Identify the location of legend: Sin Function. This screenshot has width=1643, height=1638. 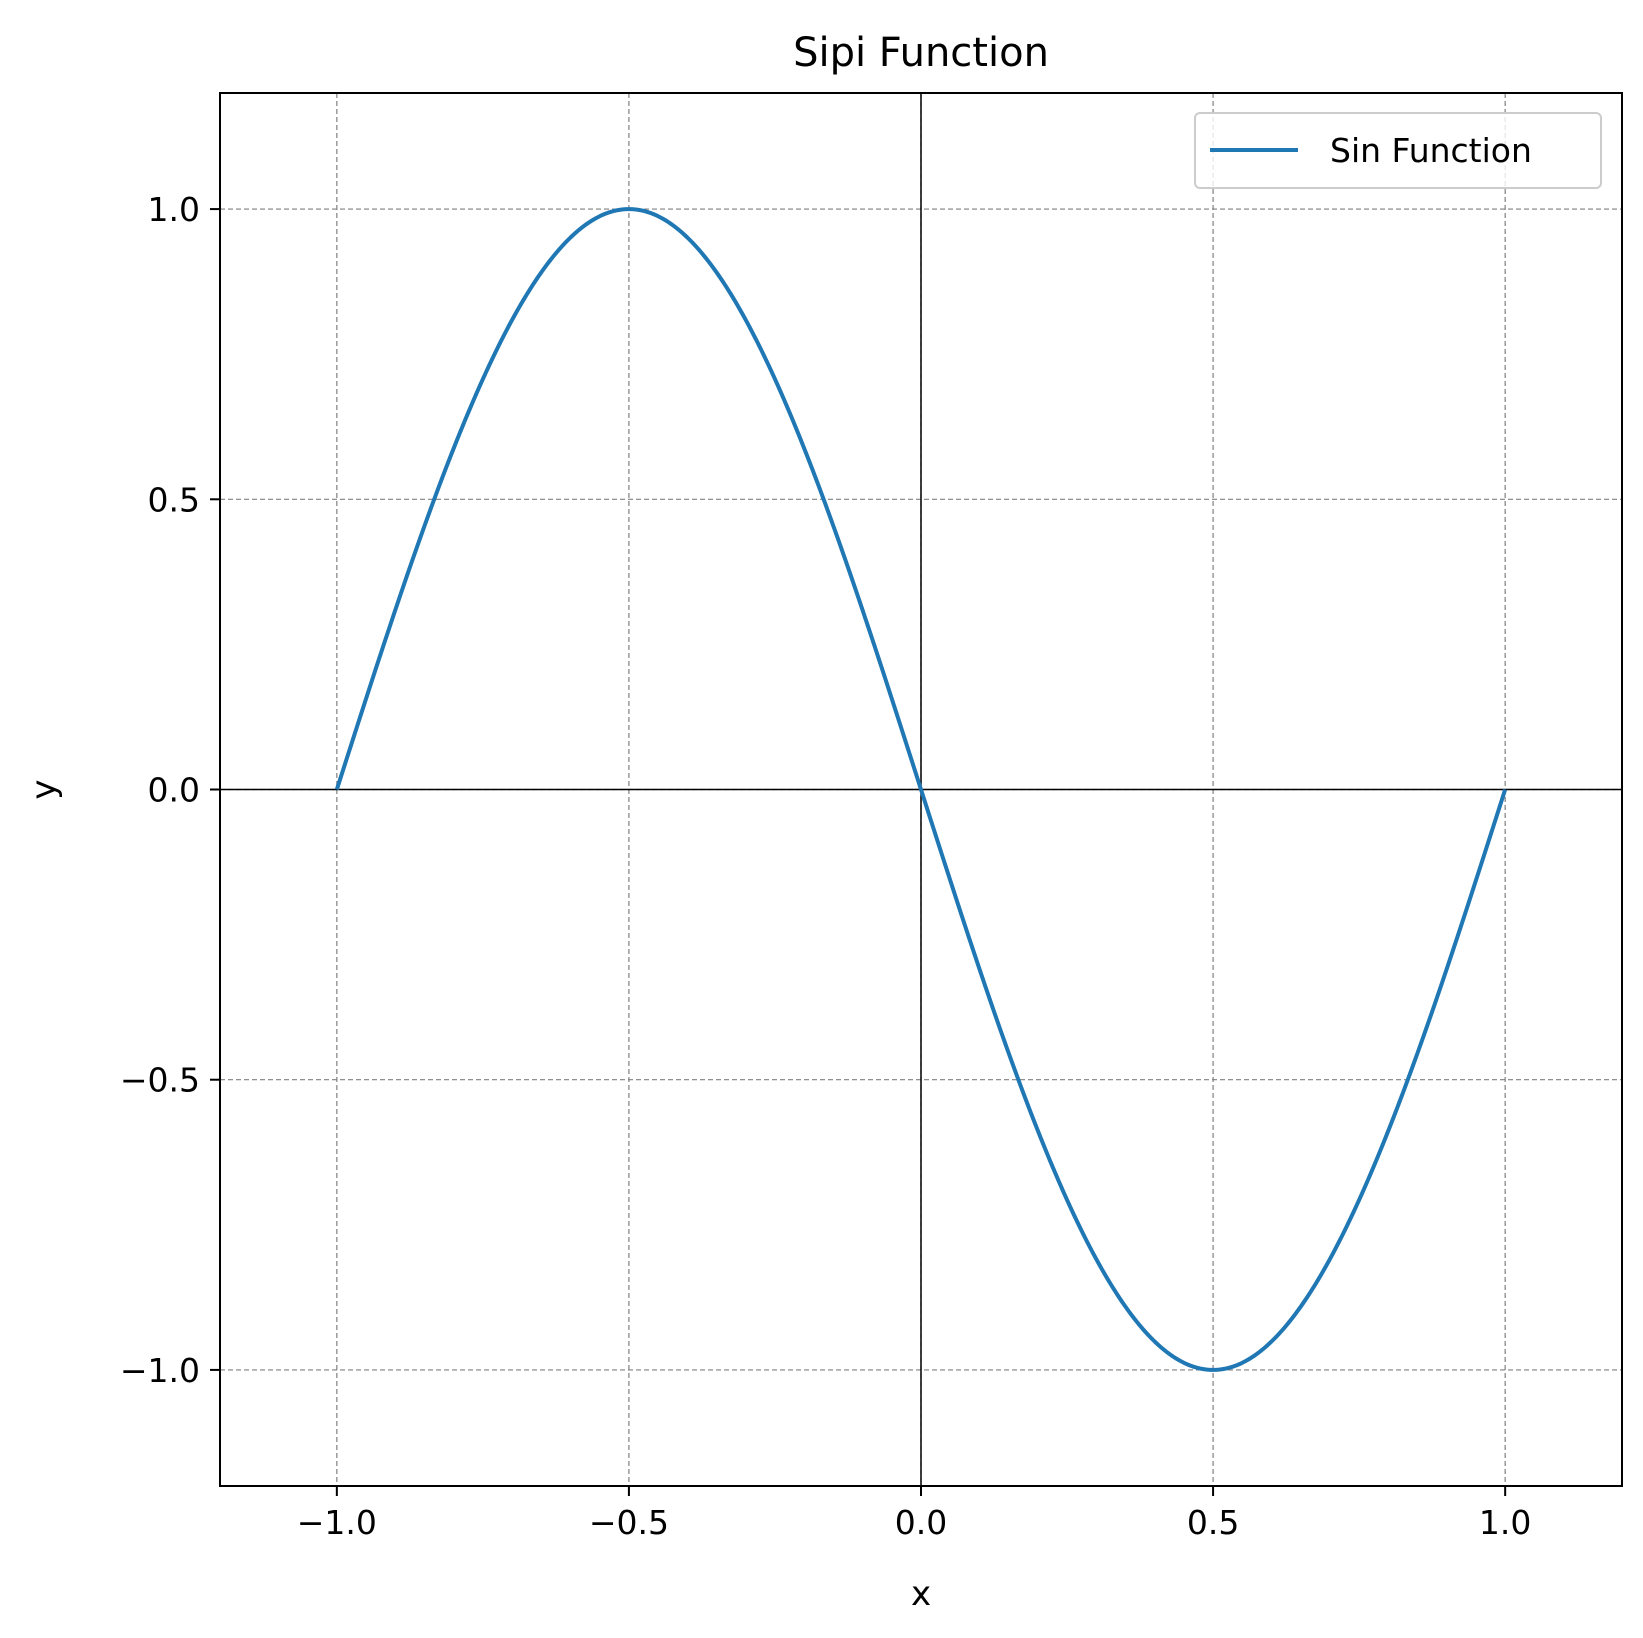
(1398, 150).